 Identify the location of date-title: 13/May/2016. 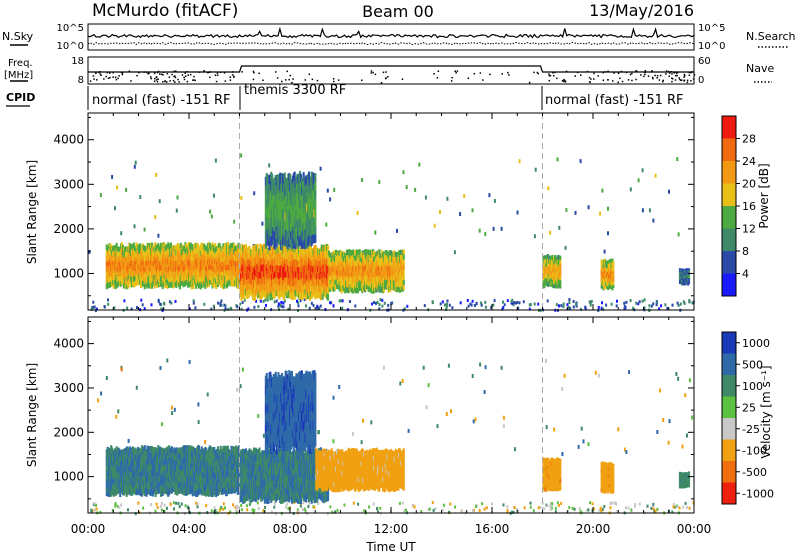
(641, 10).